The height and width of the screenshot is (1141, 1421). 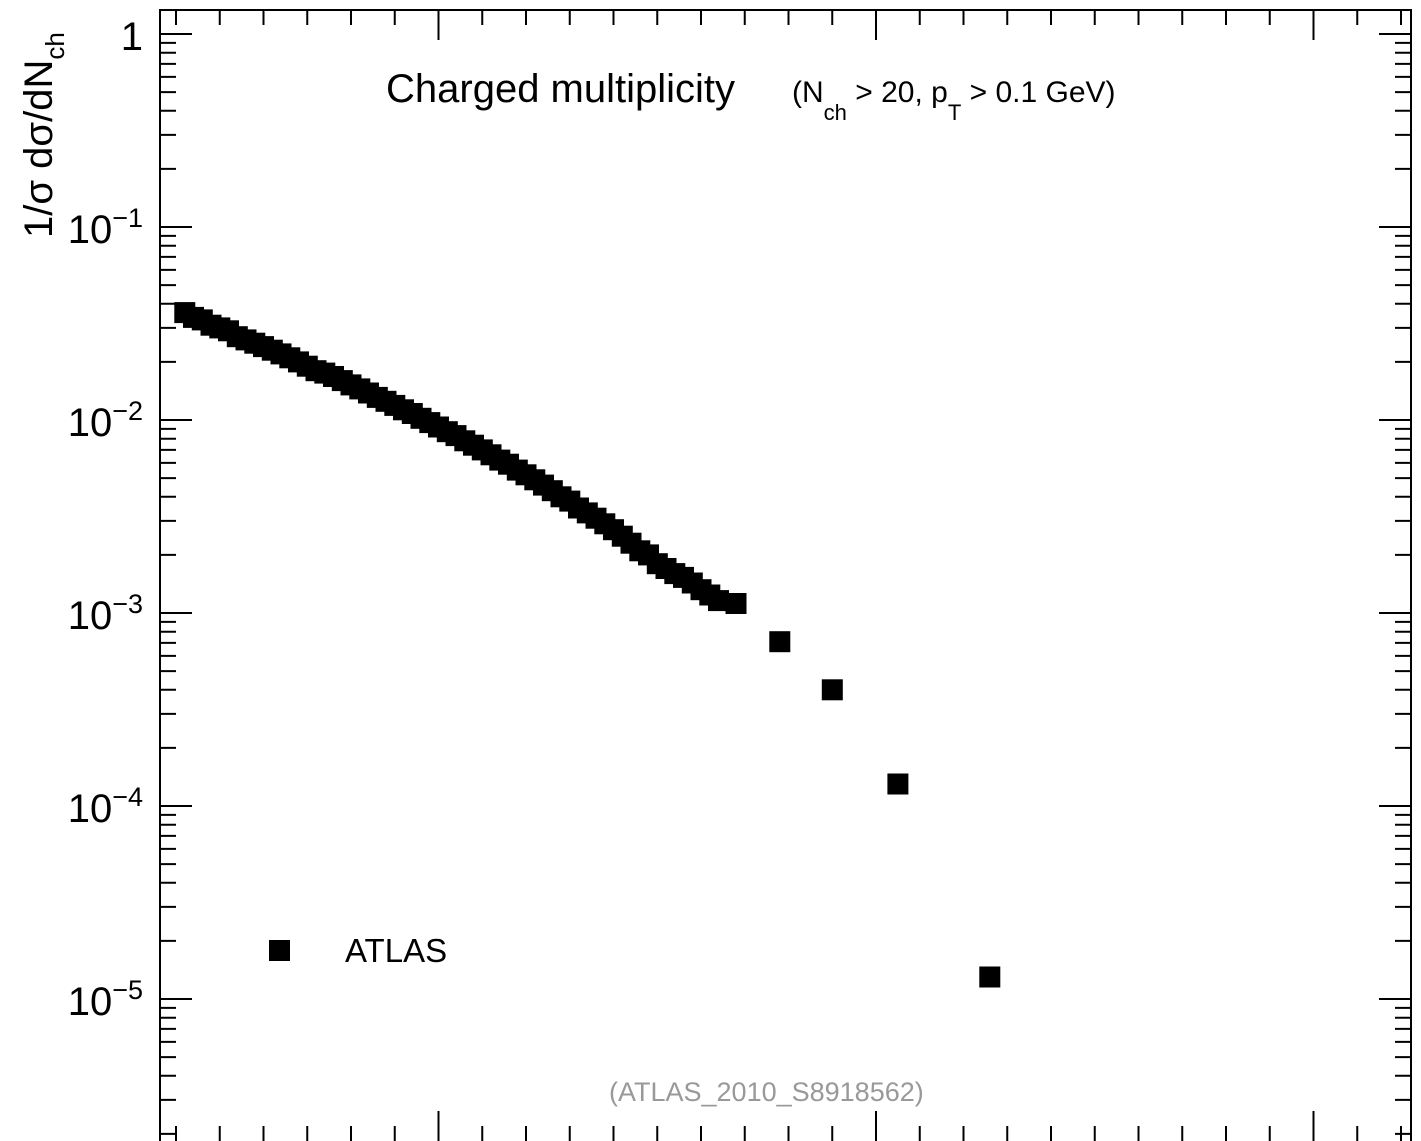 What do you see at coordinates (105, 519) in the screenshot?
I see `y-tick-labels: 1 10⁻¹ 10⁻² 10⁻³ 10⁻⁴ 10⁻⁵` at bounding box center [105, 519].